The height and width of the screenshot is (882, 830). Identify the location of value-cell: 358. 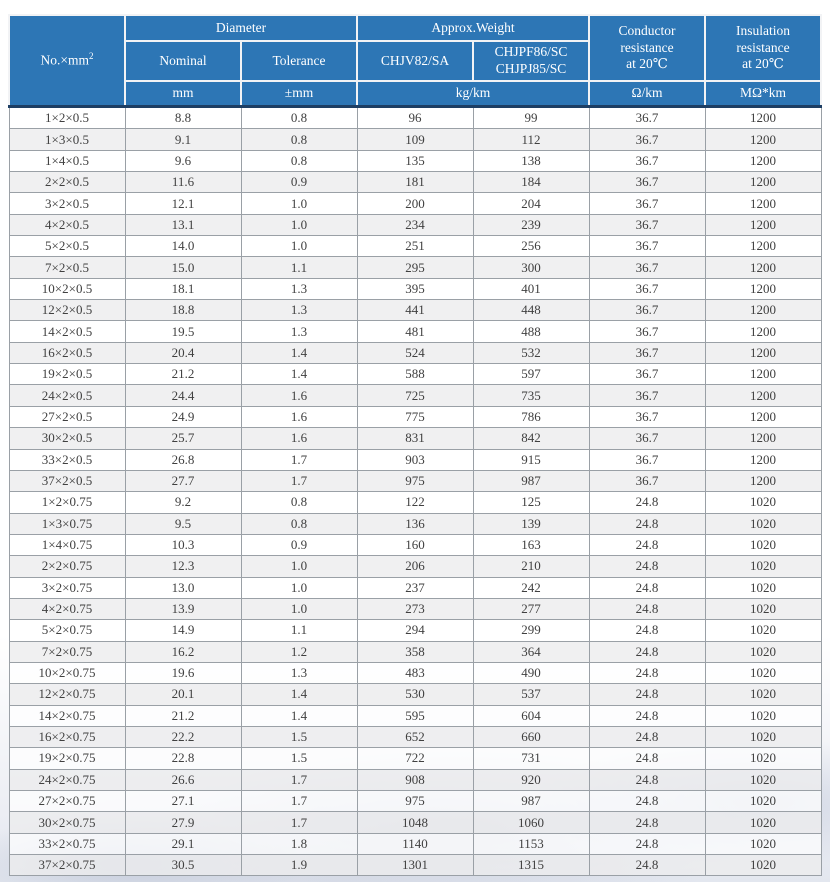
(415, 651).